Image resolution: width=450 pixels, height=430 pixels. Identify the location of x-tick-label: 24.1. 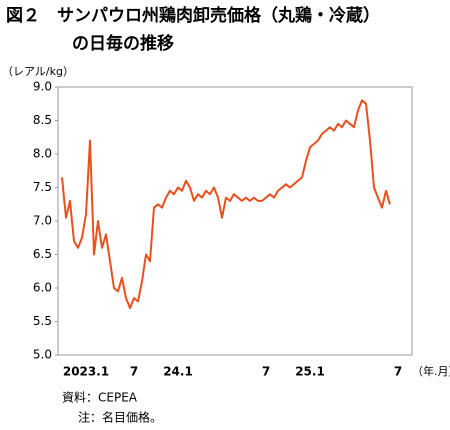
(178, 372).